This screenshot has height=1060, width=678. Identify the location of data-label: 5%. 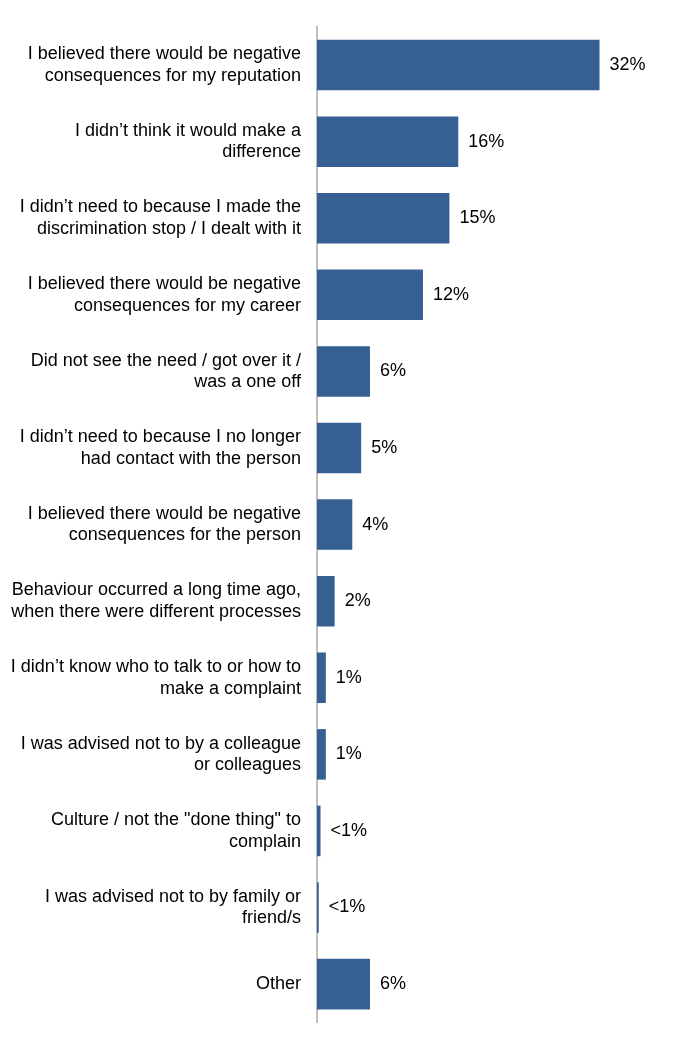
(384, 446).